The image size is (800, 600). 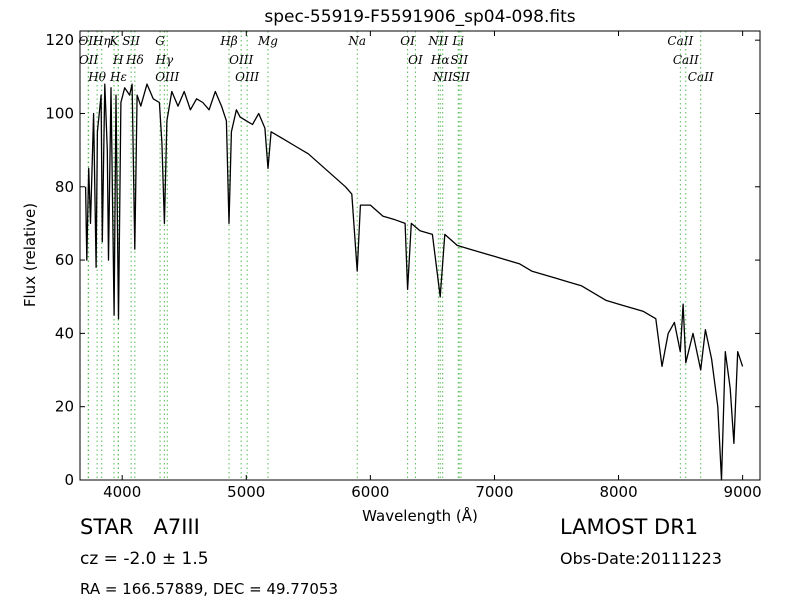 I want to click on survey: LAMOST DR1, so click(x=629, y=527).